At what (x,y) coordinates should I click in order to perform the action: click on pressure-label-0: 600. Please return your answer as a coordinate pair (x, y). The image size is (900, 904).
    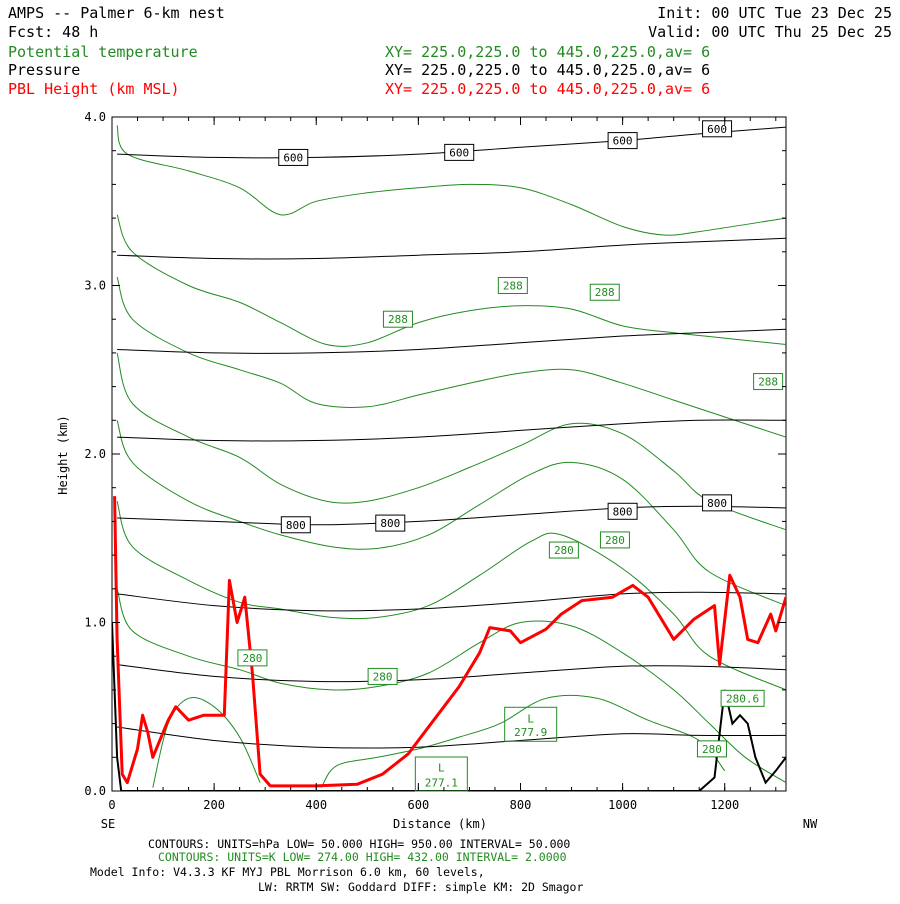
    Looking at the image, I should click on (293, 157).